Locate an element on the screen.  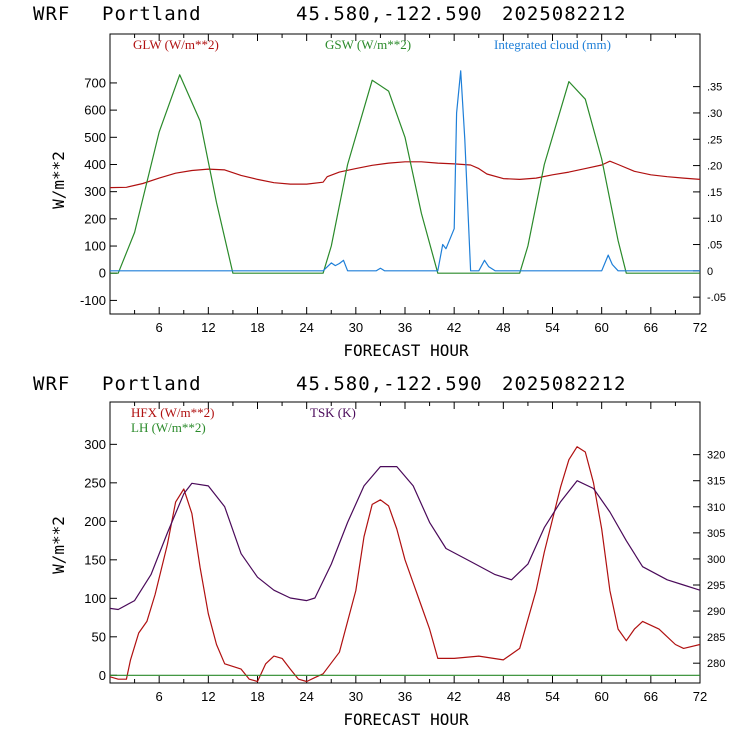
y-tick-label: 700 is located at coordinates (95, 82).